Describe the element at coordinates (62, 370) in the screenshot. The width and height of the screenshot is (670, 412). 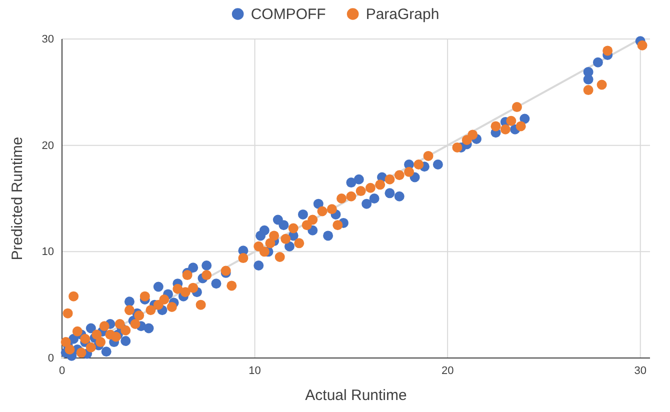
I see `x-tick-label: 0` at that location.